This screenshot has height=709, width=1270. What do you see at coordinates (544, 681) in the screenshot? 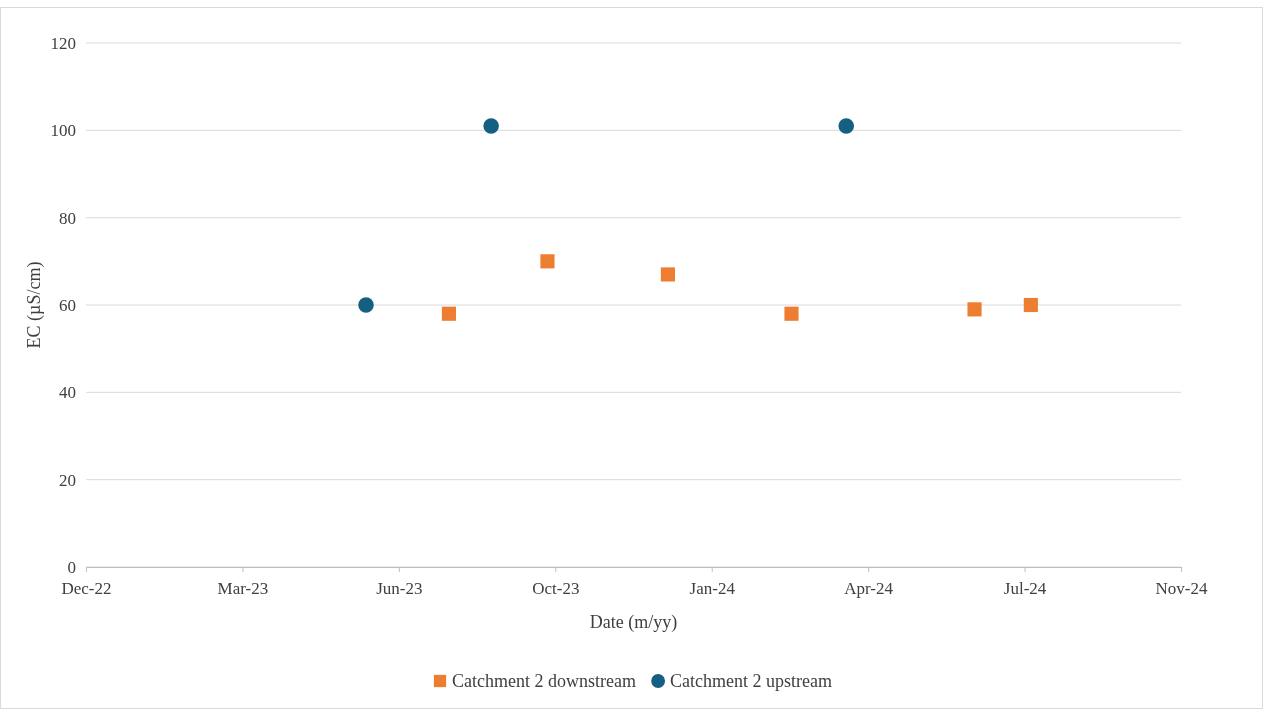
I see `legend-label: Catchment 2 downstream` at bounding box center [544, 681].